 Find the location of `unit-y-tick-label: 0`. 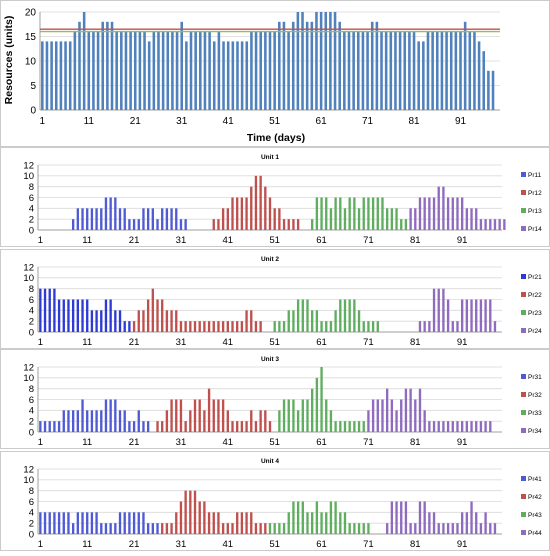

unit-y-tick-label: 0 is located at coordinates (31, 534).